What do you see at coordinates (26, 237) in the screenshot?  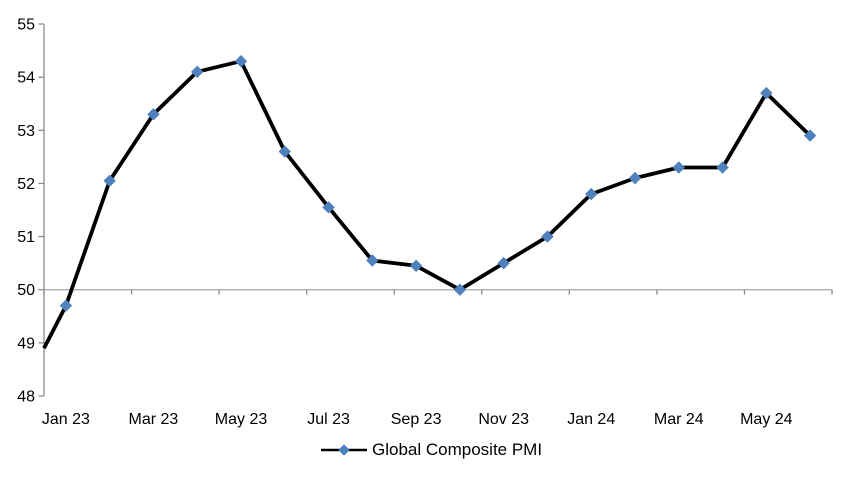 I see `svg-text: 51` at bounding box center [26, 237].